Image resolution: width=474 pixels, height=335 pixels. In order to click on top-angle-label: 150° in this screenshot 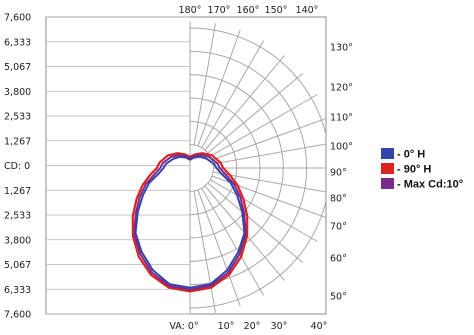, I will do `click(276, 10)`.